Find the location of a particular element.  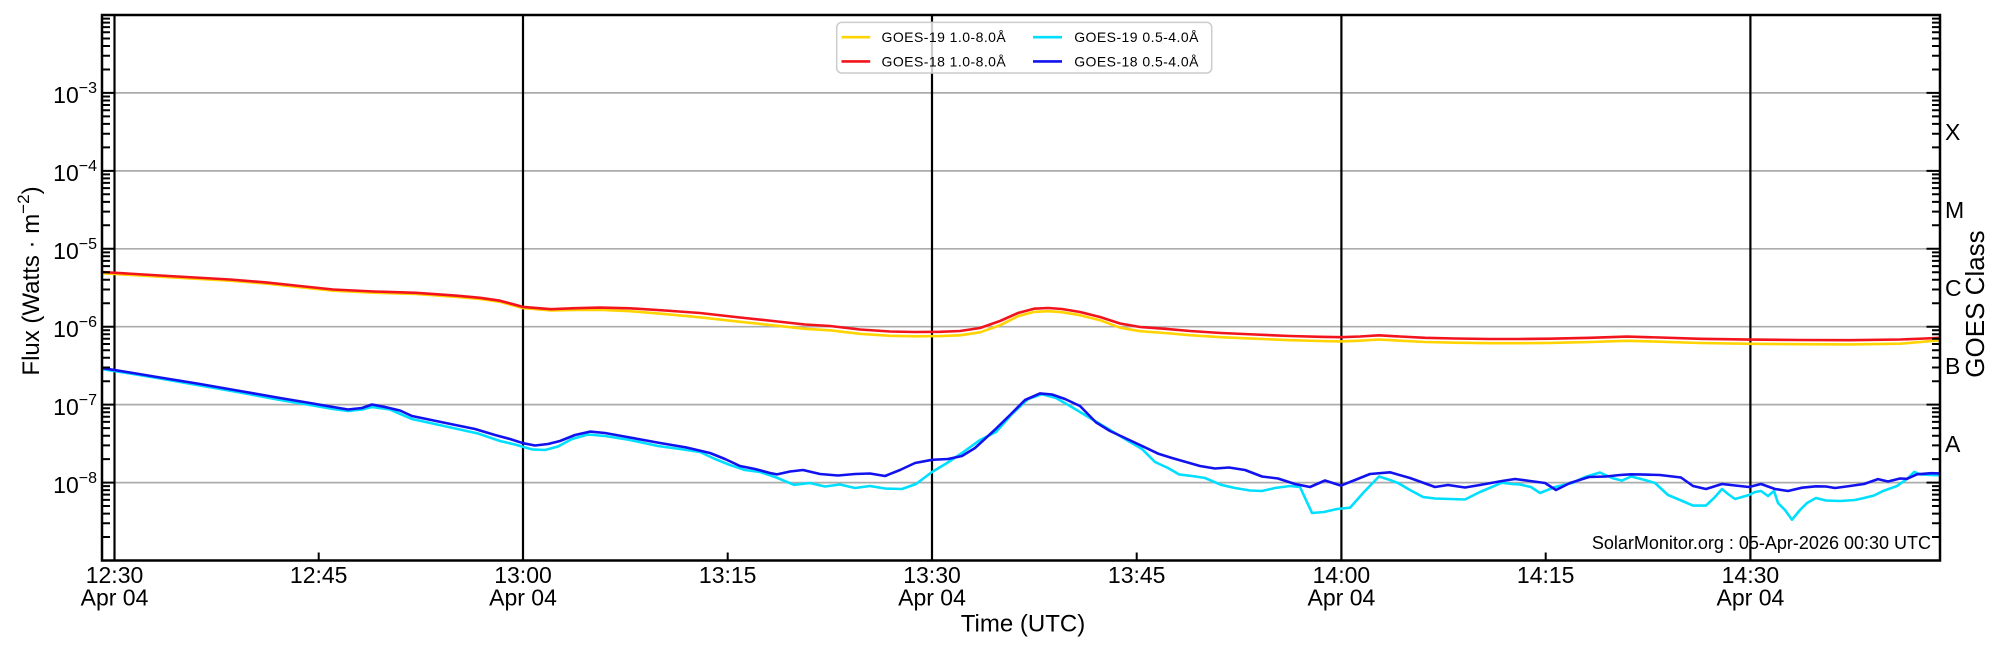

svg-text: 14:30 is located at coordinates (1751, 575).